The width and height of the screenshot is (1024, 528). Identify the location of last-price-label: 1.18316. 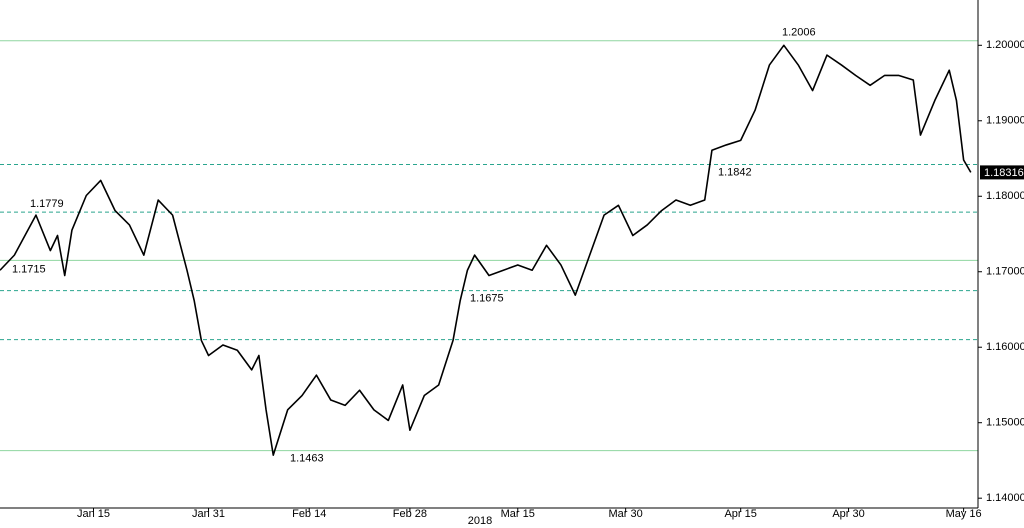
(1004, 173).